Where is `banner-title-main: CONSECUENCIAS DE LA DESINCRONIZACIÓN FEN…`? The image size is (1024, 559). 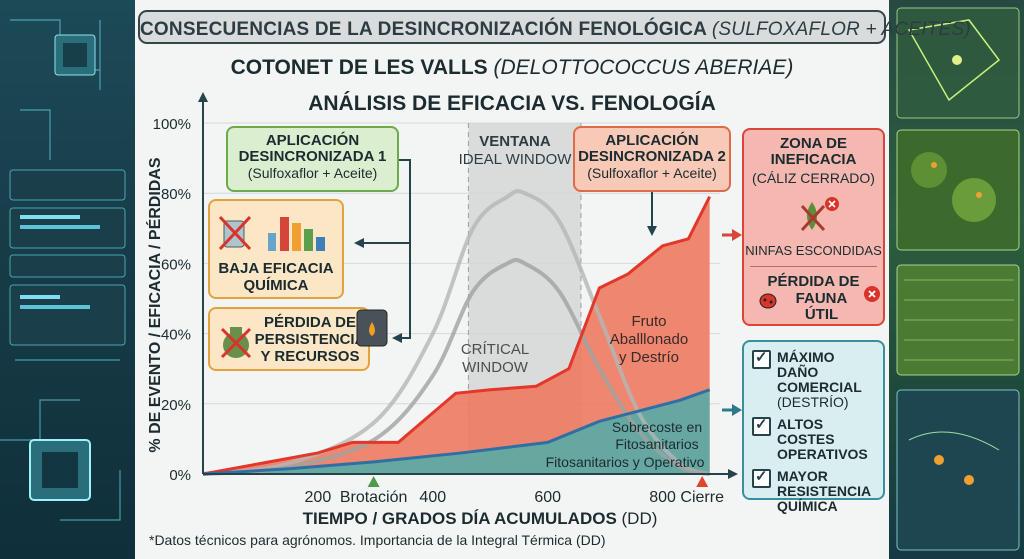
banner-title-main: CONSECUENCIAS DE LA DESINCRONIZACIÓN FEN… is located at coordinates (423, 29).